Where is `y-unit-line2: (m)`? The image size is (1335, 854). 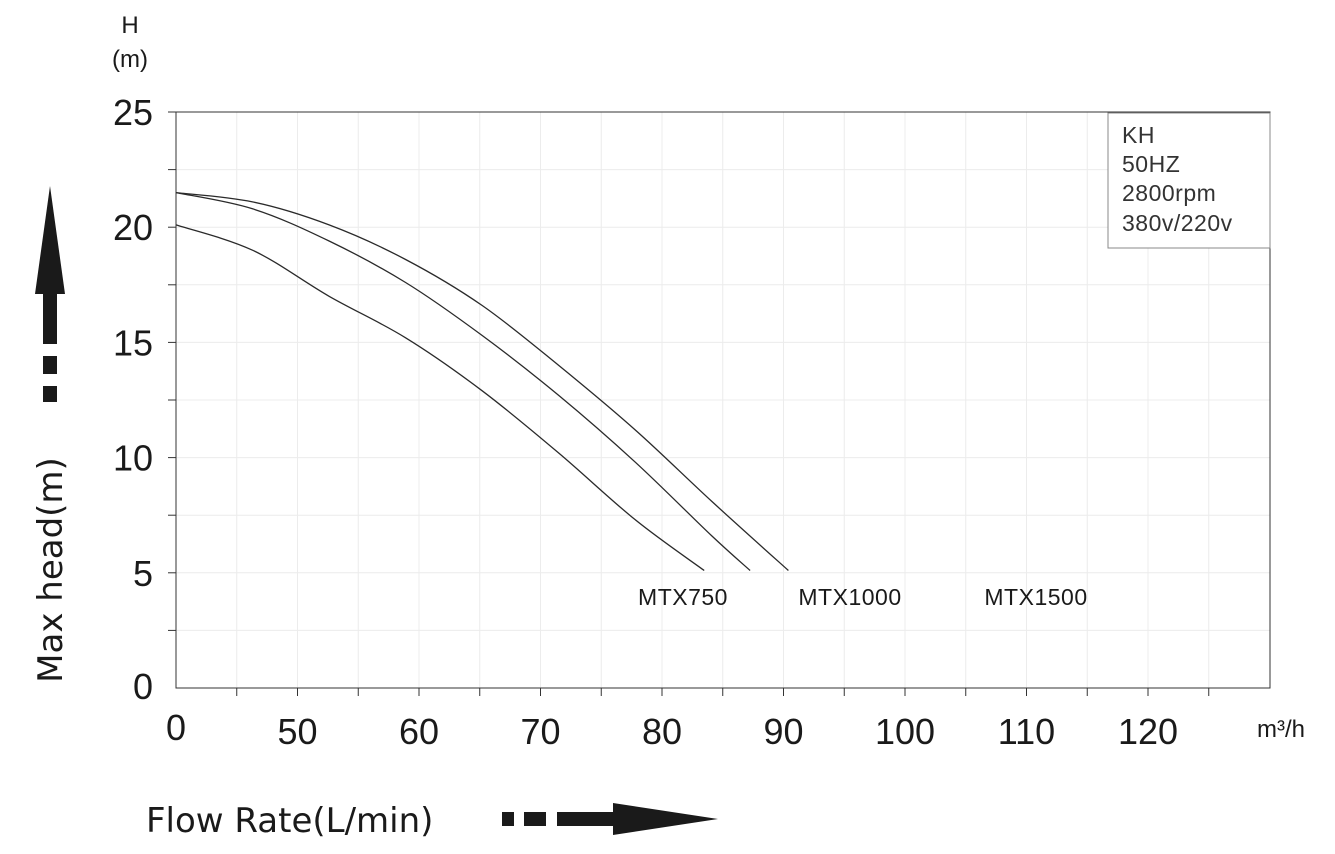 y-unit-line2: (m) is located at coordinates (130, 59).